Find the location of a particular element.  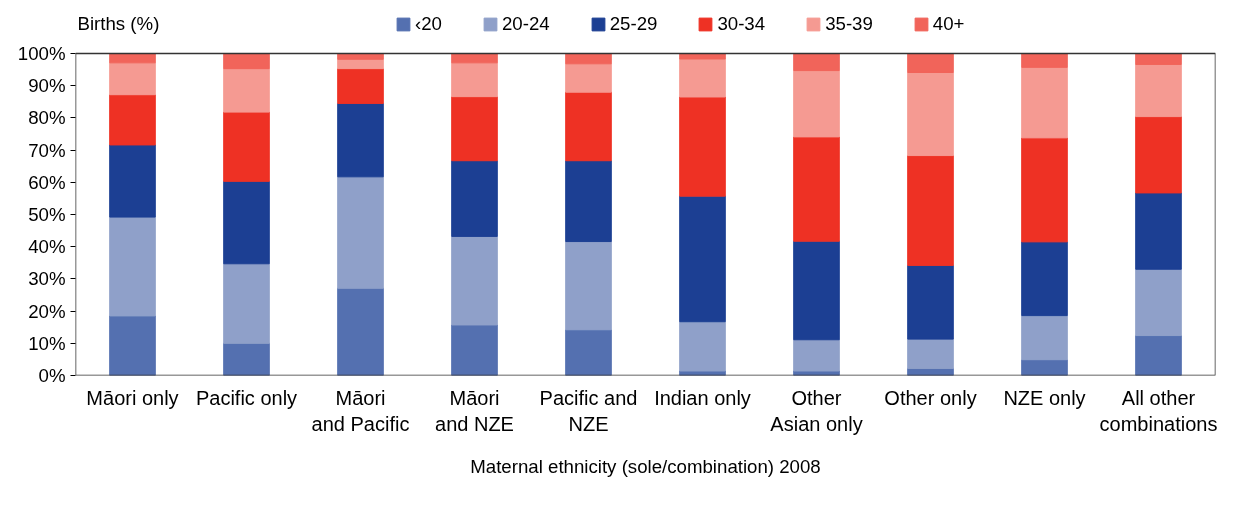

x-tick-label: NZE only is located at coordinates (1044, 397).